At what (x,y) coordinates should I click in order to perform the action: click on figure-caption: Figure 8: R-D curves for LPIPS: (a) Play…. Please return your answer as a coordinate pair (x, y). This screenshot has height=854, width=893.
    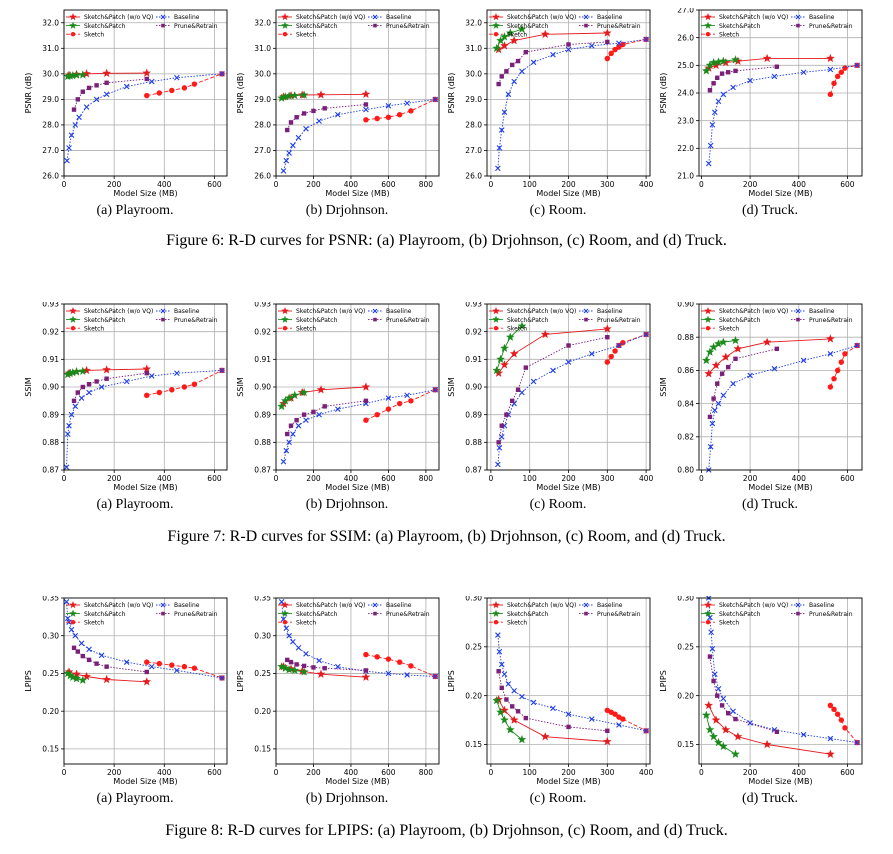
    Looking at the image, I should click on (446, 830).